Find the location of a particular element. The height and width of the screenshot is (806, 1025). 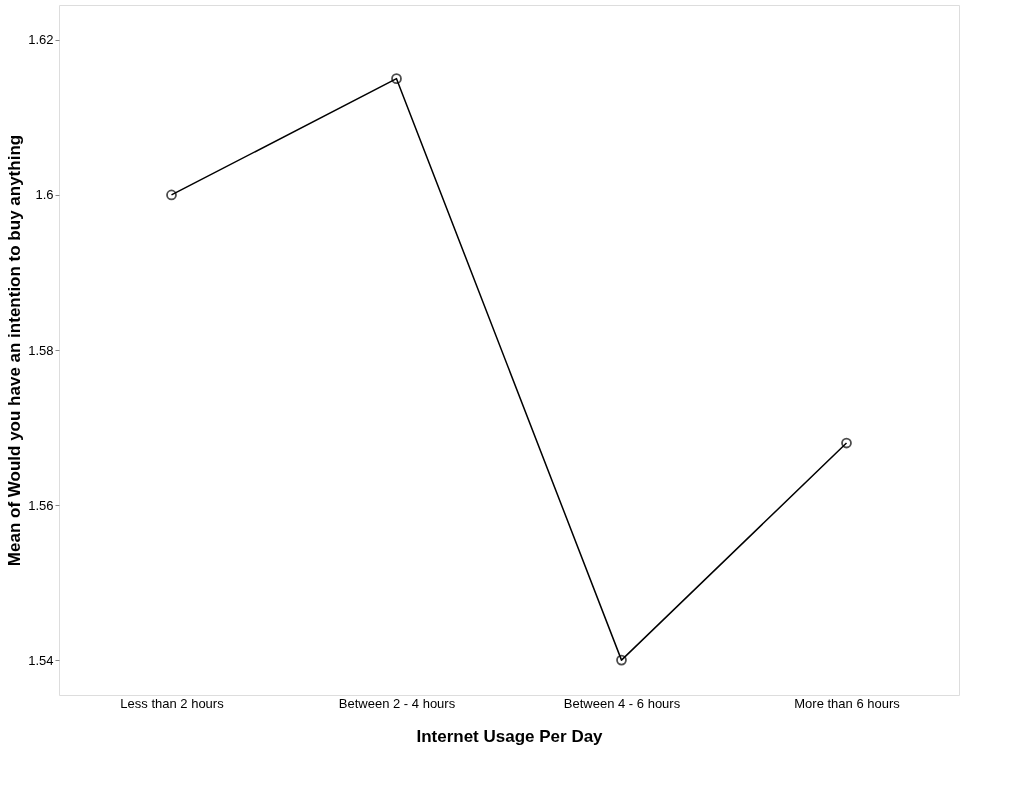

y-tick-label: 1.62 is located at coordinates (41, 40).